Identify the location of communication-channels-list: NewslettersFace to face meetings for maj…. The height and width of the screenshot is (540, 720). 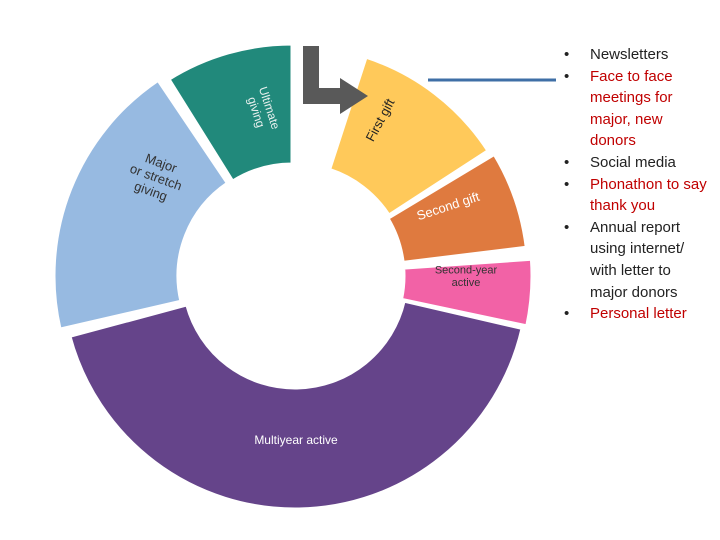
(637, 184).